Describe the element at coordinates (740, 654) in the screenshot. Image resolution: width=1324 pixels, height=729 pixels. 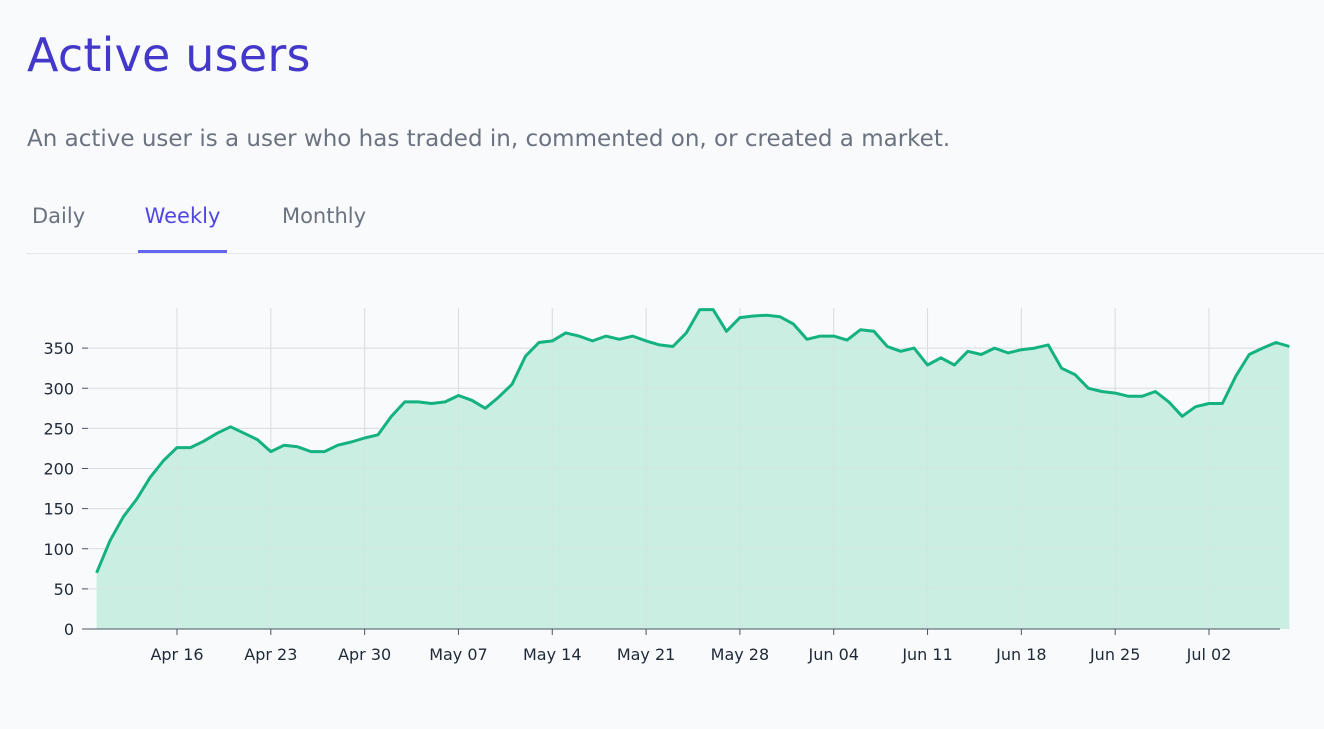
I see `x-tick-label: May 28` at that location.